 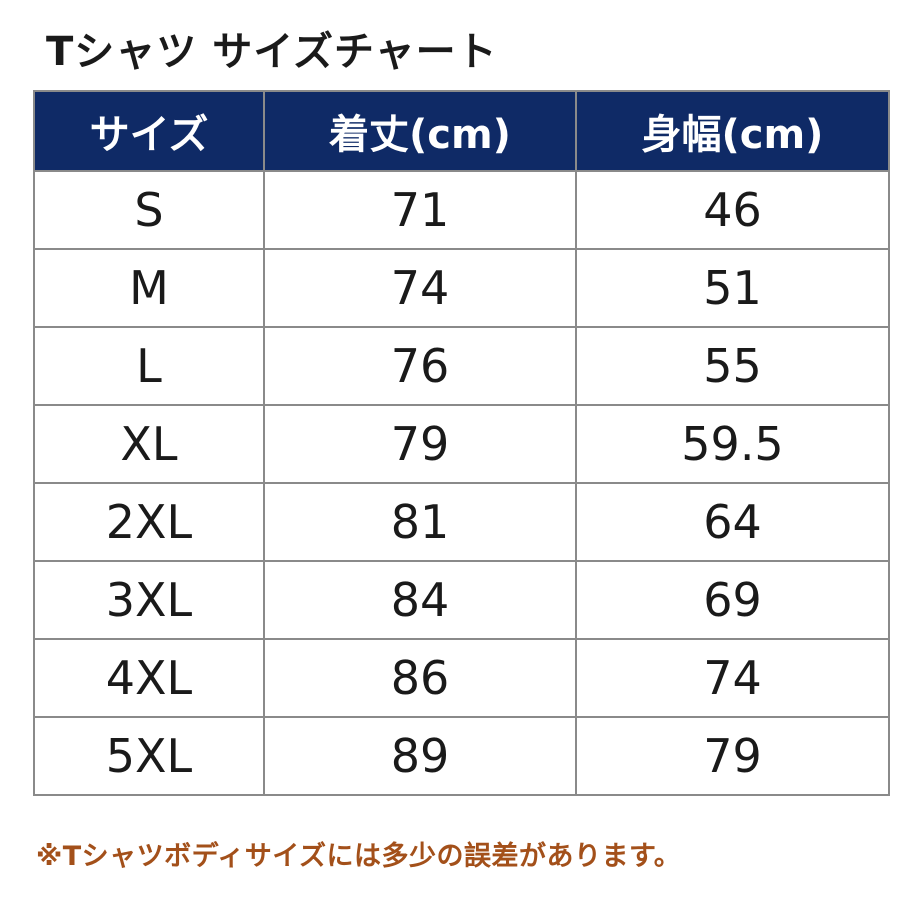 What do you see at coordinates (149, 522) in the screenshot?
I see `cell-size: 2XL` at bounding box center [149, 522].